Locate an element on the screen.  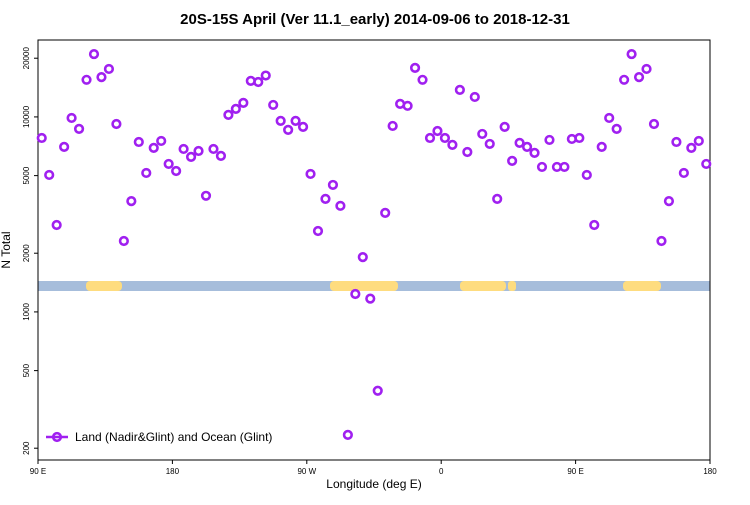
y-tick-label: 1000 is located at coordinates (26, 311).